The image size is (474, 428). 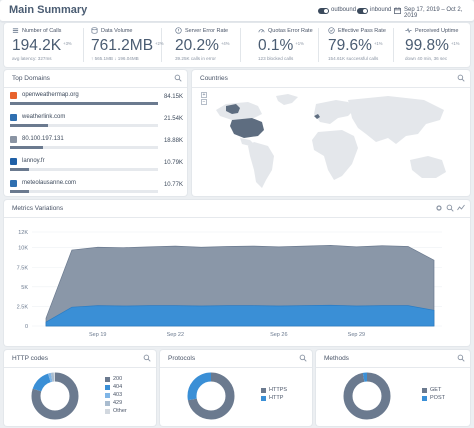 I want to click on stat-delta: +1%, so click(x=299, y=43).